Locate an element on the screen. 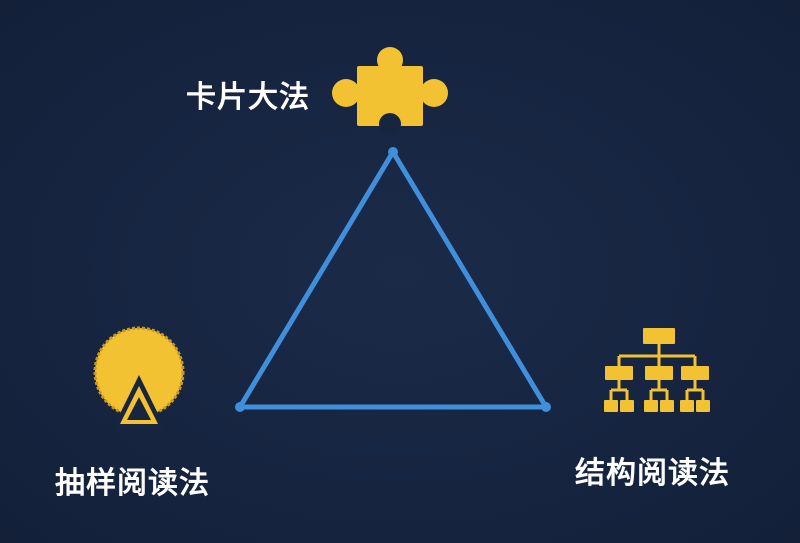  node-label-card-method: 卡片大法 is located at coordinates (248, 97).